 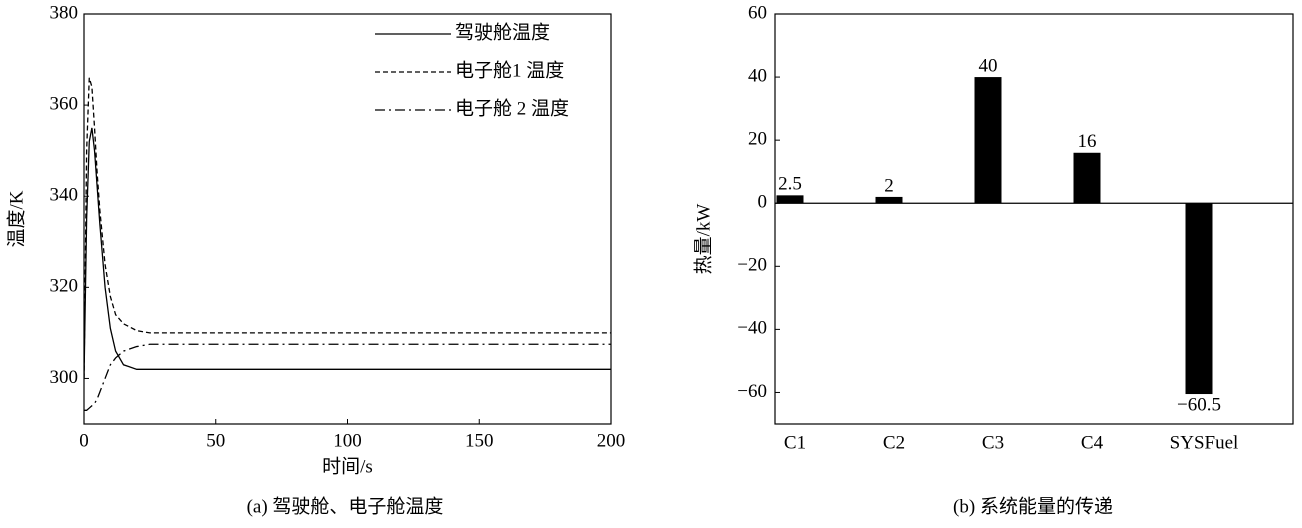 What do you see at coordinates (889, 185) in the screenshot?
I see `value-label: 2` at bounding box center [889, 185].